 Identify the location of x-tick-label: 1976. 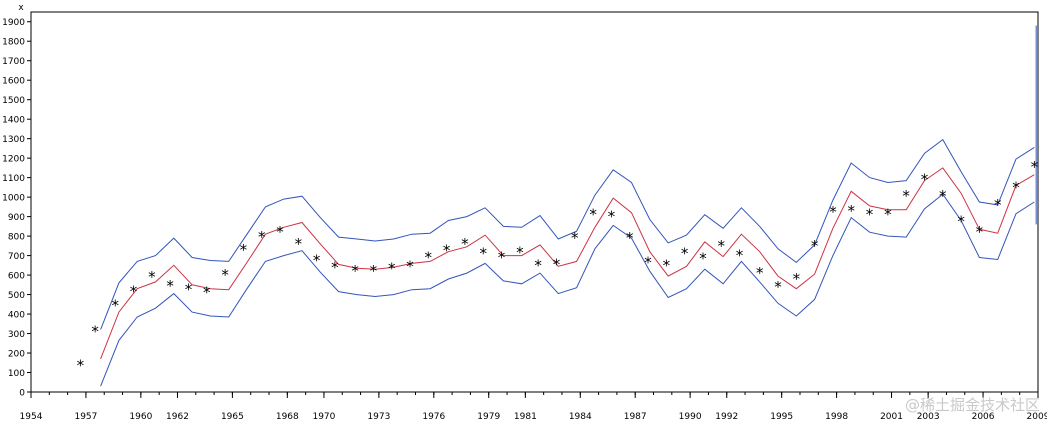
(433, 417).